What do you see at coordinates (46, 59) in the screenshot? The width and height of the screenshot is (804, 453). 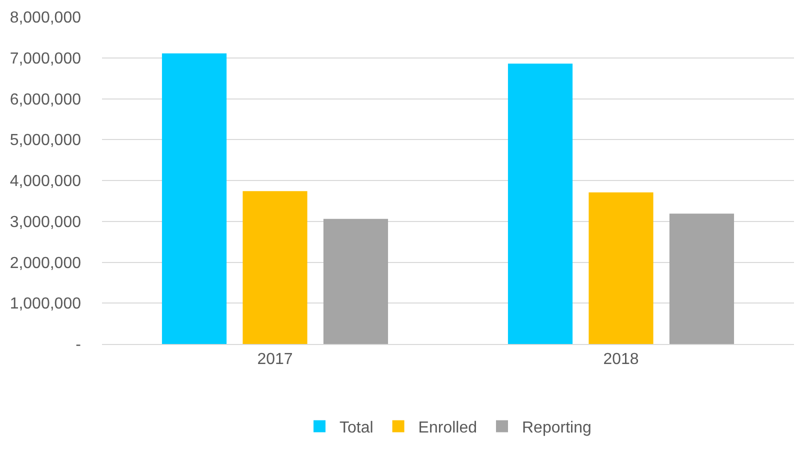 I see `y-tick-label: 7,000,000` at bounding box center [46, 59].